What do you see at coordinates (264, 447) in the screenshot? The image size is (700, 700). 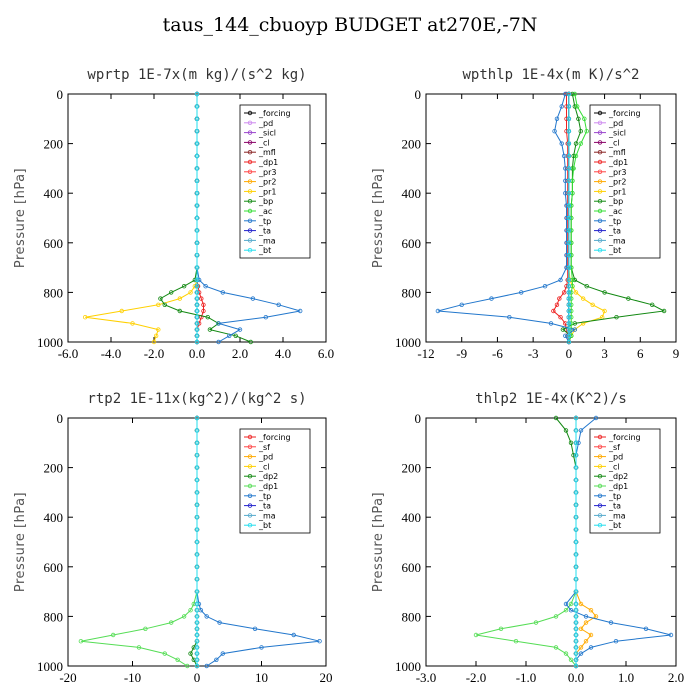 I see `legend-label: _sf` at bounding box center [264, 447].